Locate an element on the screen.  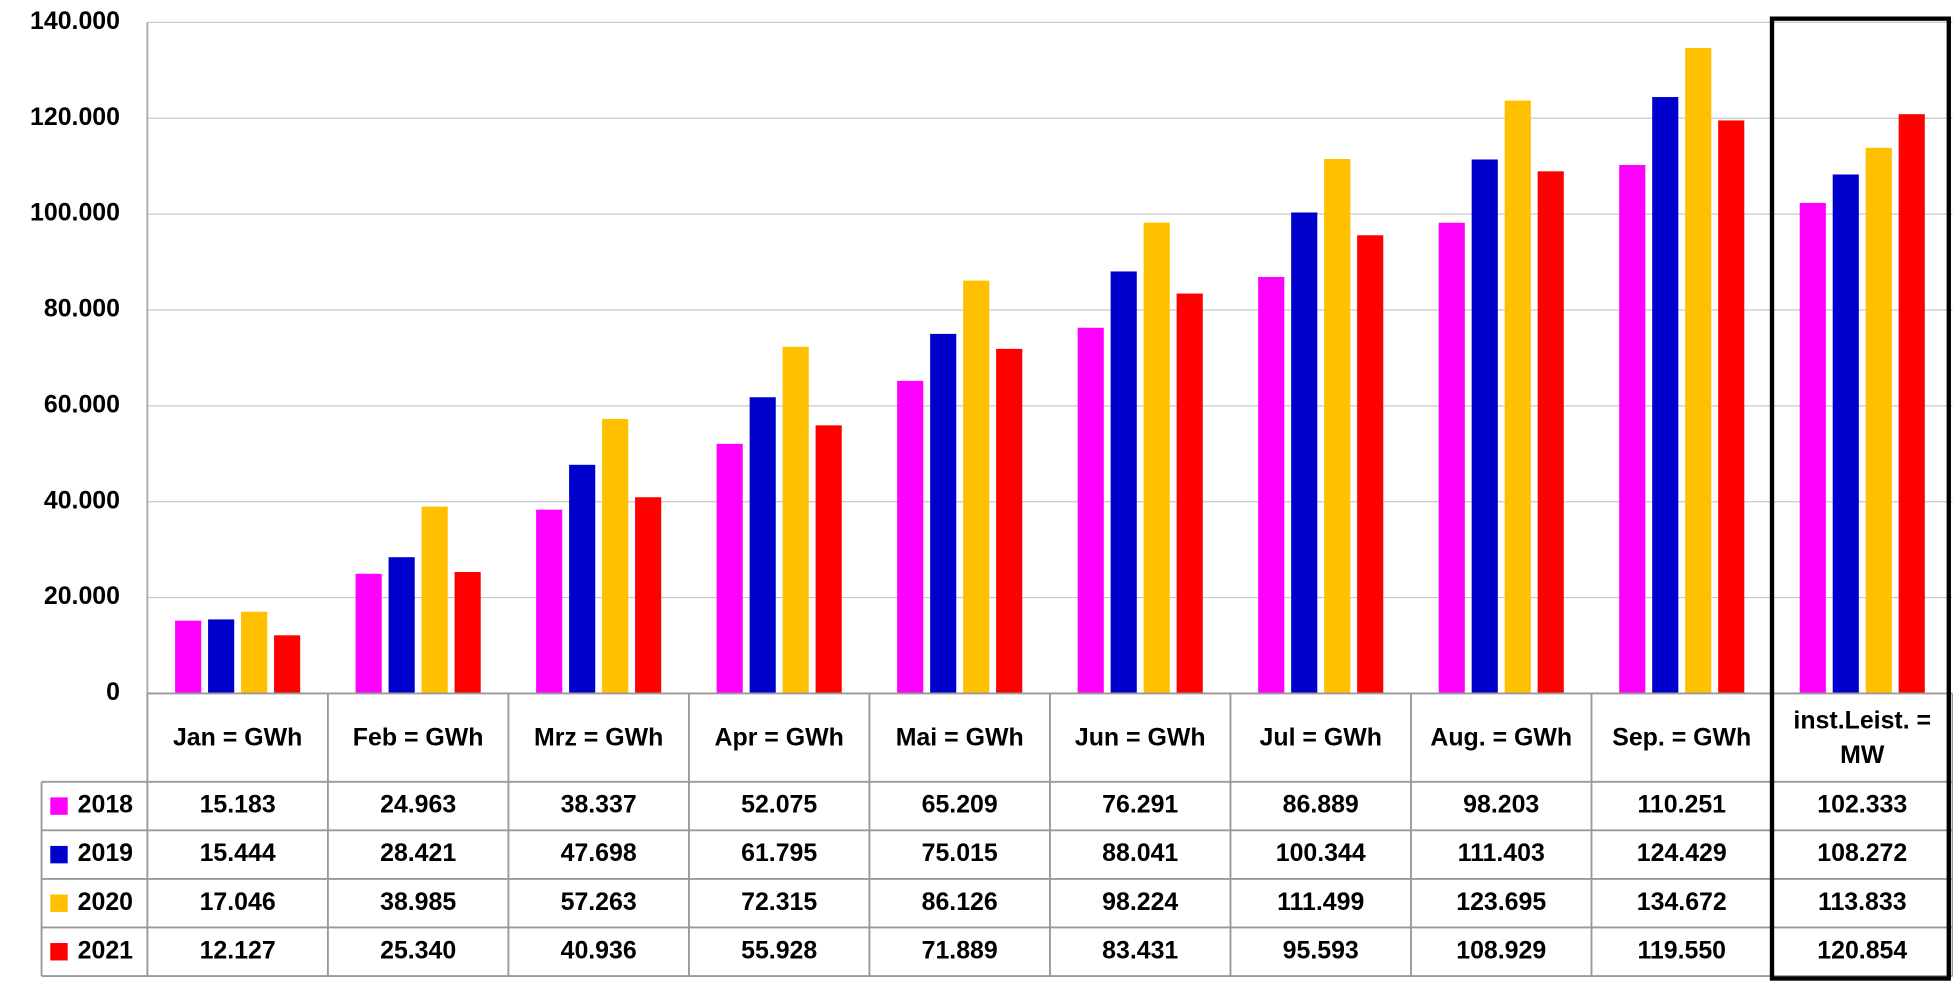
value-label: 100.344 is located at coordinates (1321, 853).